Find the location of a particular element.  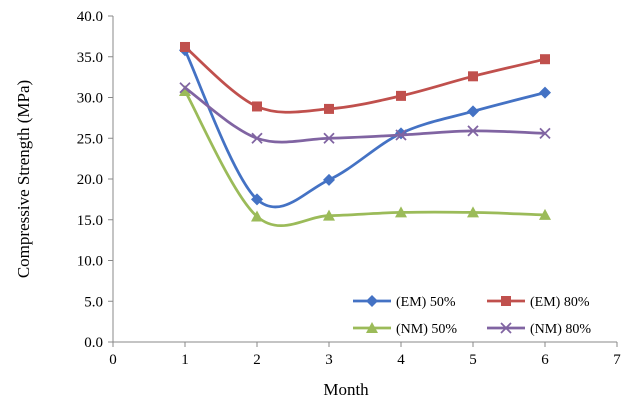

y-tick-label: 30.0 is located at coordinates (90, 99).